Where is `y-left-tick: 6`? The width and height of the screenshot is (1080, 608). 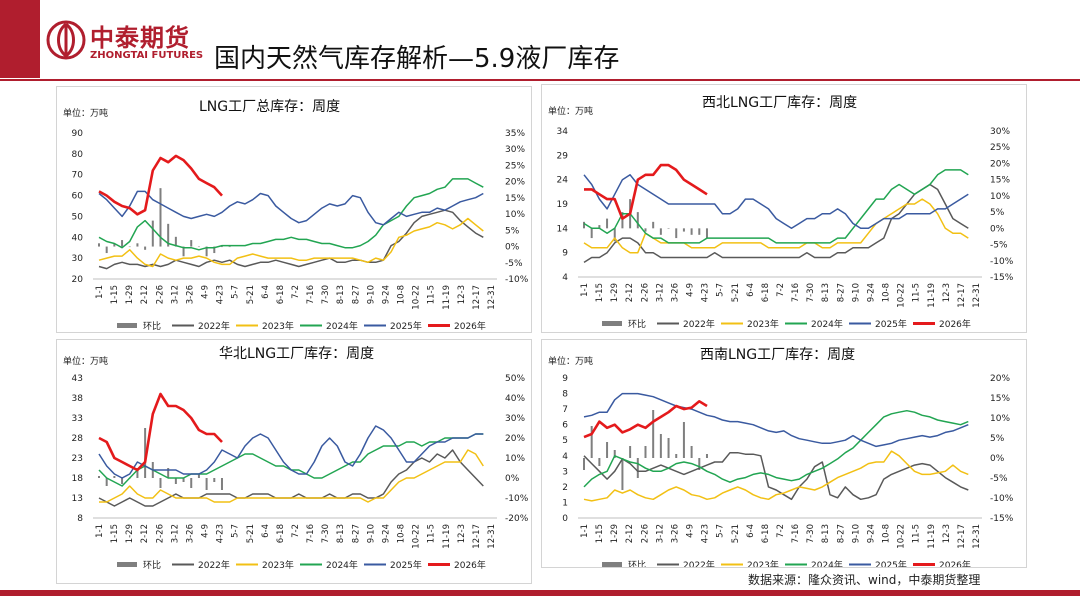 y-left-tick: 6 is located at coordinates (565, 426).